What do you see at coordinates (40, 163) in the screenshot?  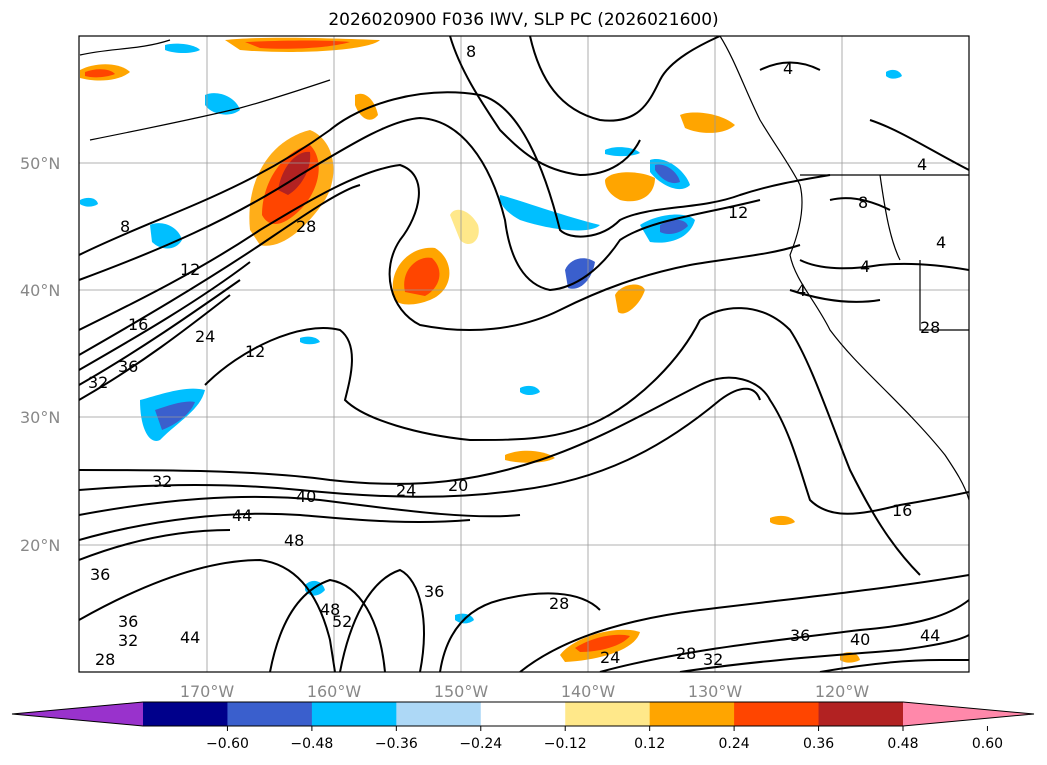 I see `lat-label-50n: 50°N` at bounding box center [40, 163].